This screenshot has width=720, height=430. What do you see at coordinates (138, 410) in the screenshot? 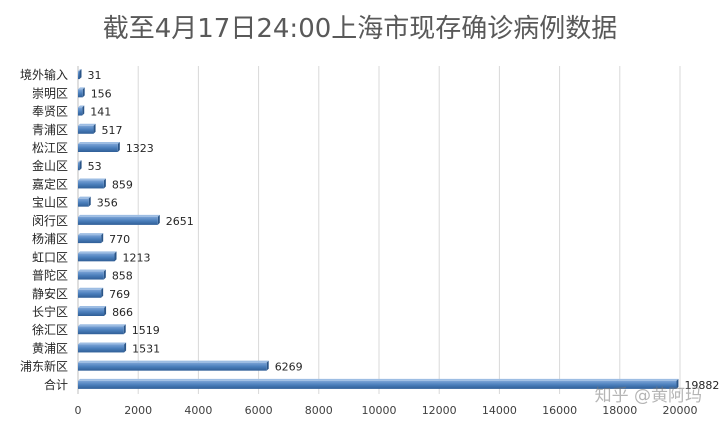
I see `x-tick-label: 2000` at bounding box center [138, 410].